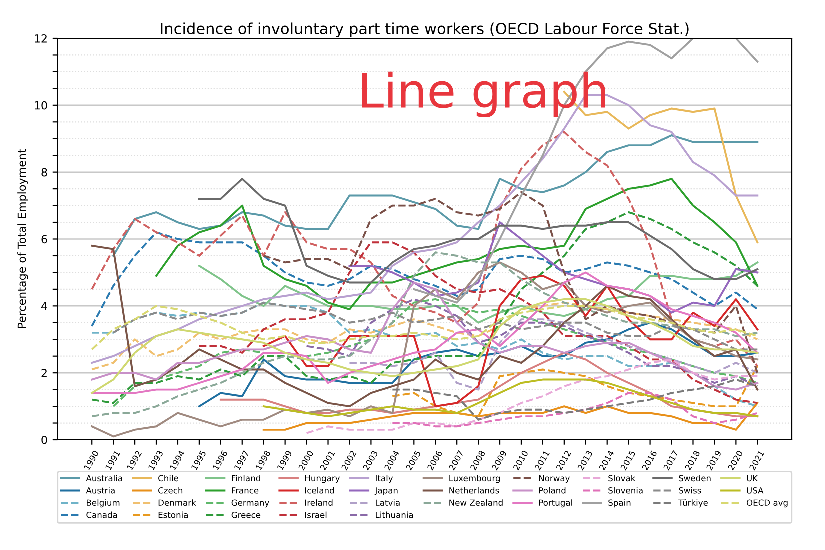  What do you see at coordinates (619, 504) in the screenshot?
I see `legend-label: Spain` at bounding box center [619, 504].